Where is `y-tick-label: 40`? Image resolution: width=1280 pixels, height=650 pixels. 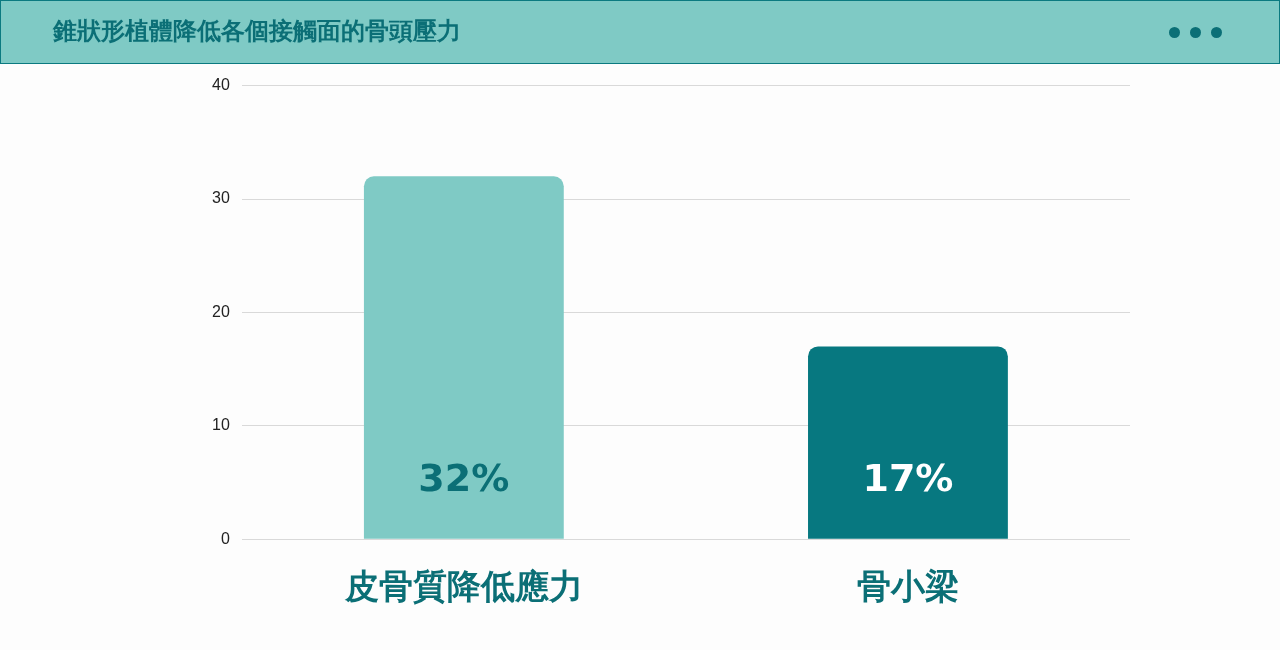
y-tick-label: 40 is located at coordinates (221, 85).